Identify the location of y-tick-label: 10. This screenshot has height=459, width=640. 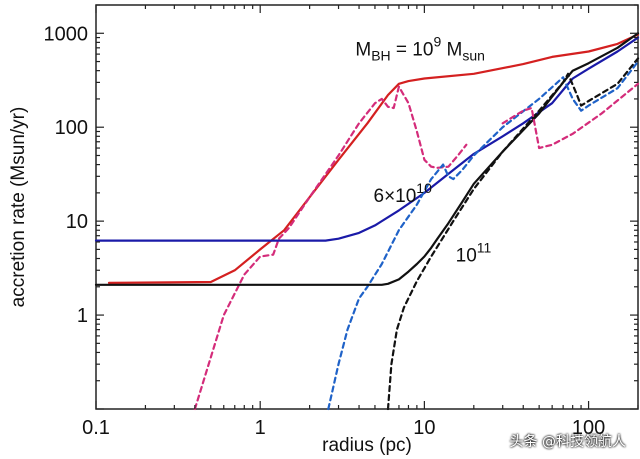
(77, 222).